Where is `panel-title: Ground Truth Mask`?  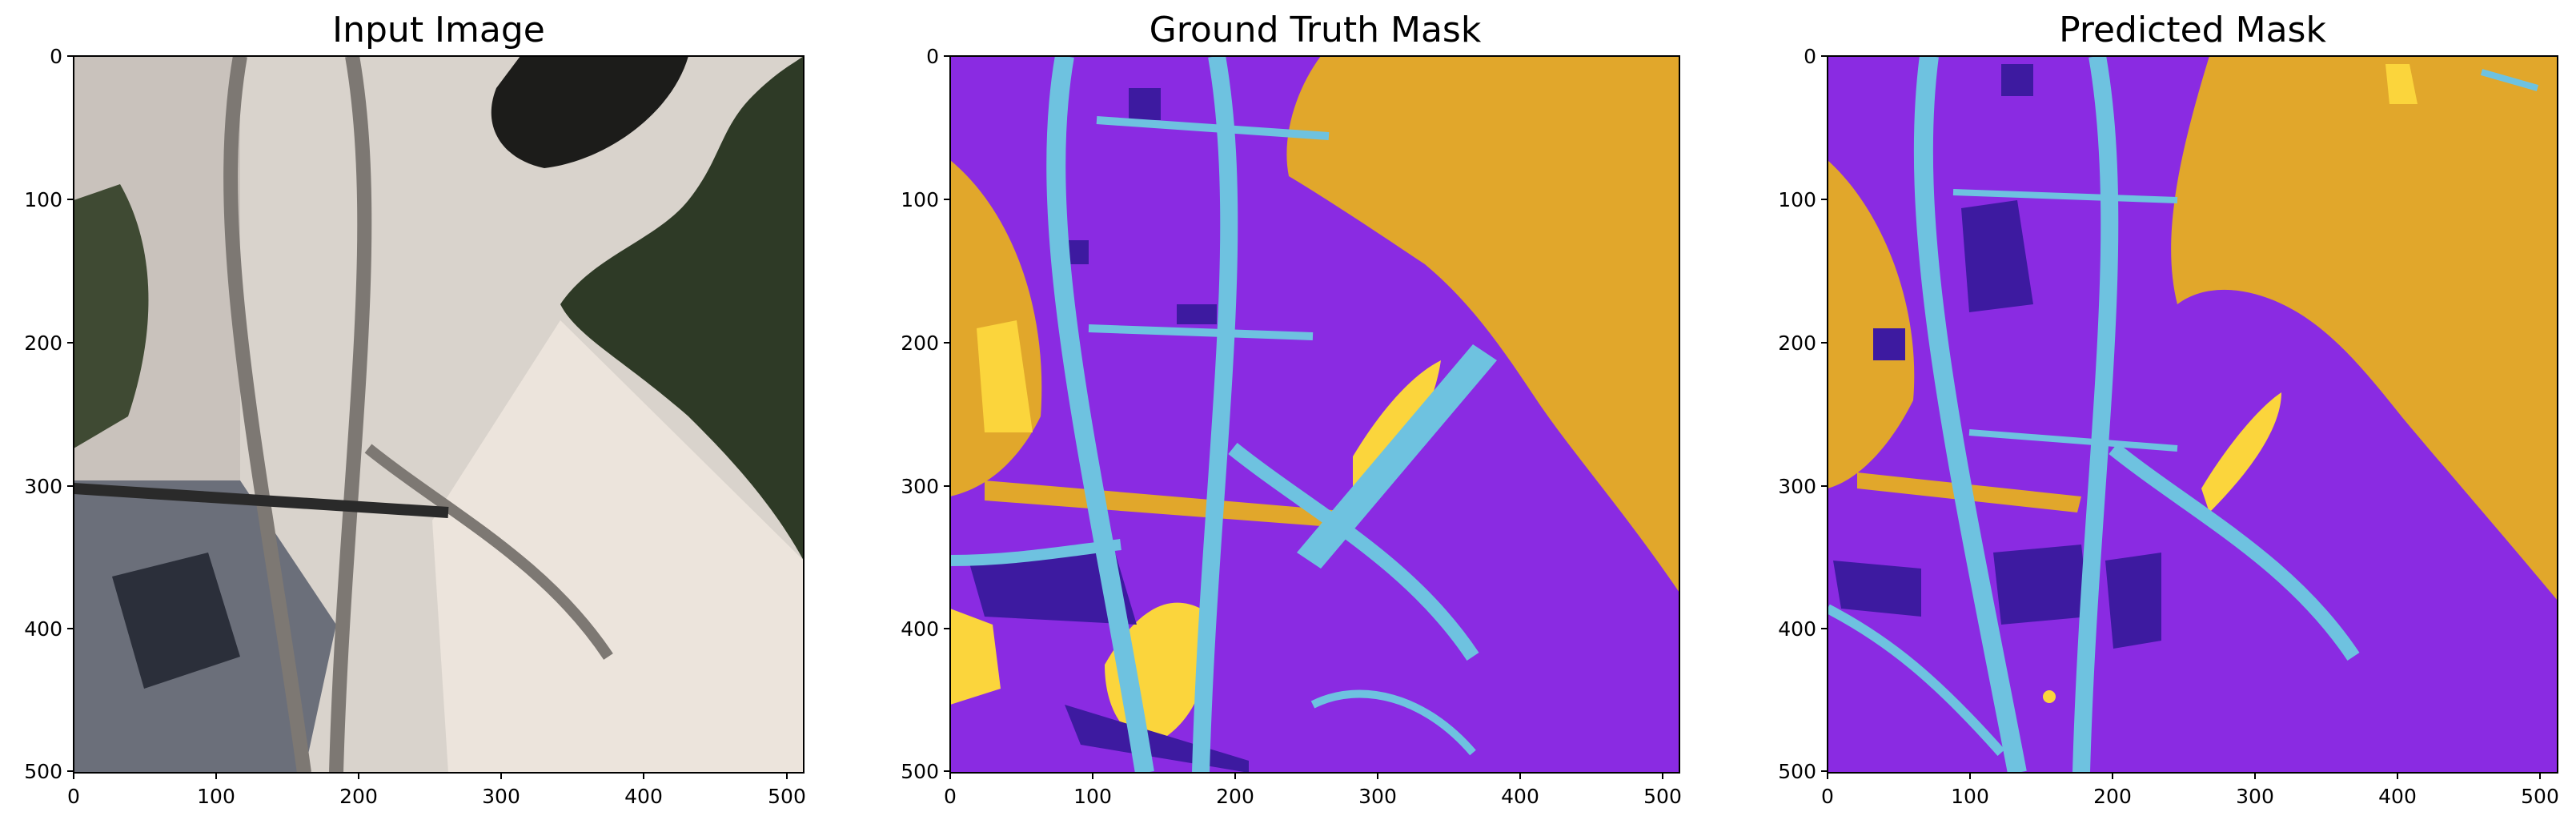
panel-title: Ground Truth Mask is located at coordinates (1316, 30).